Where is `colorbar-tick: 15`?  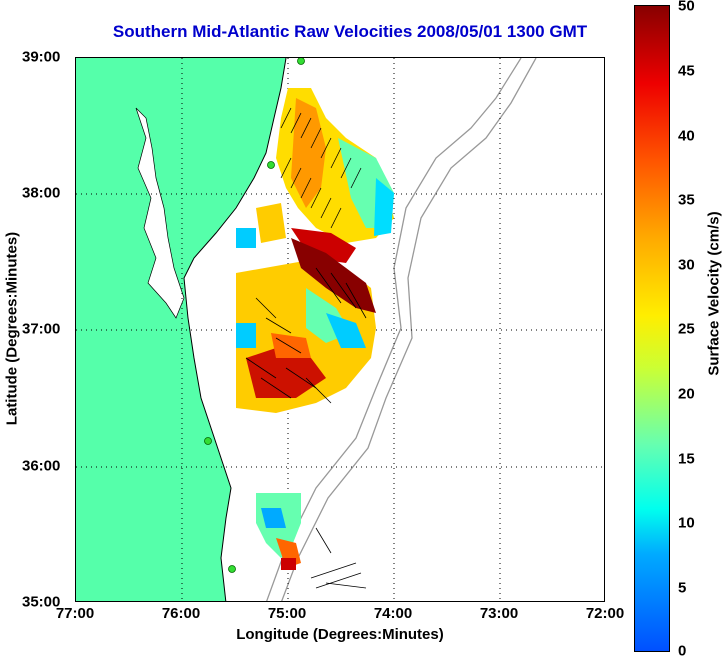
colorbar-tick: 15 is located at coordinates (686, 459).